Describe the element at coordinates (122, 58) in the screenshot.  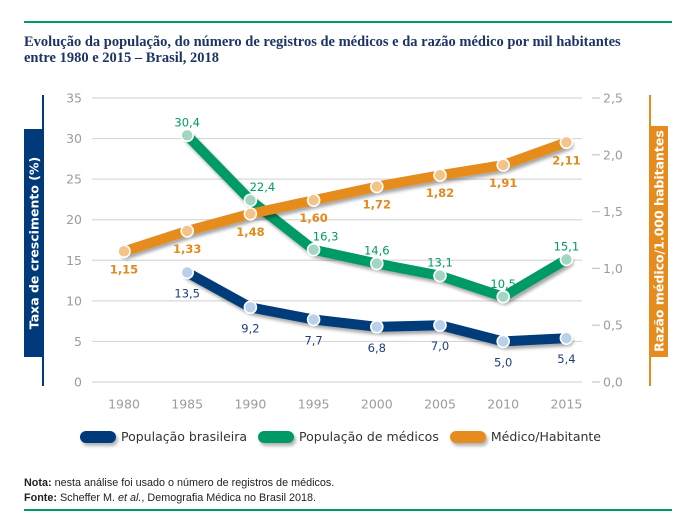
I see `chart-title-line-2: entre 1980 e 2015 – Brasil, 2018` at that location.